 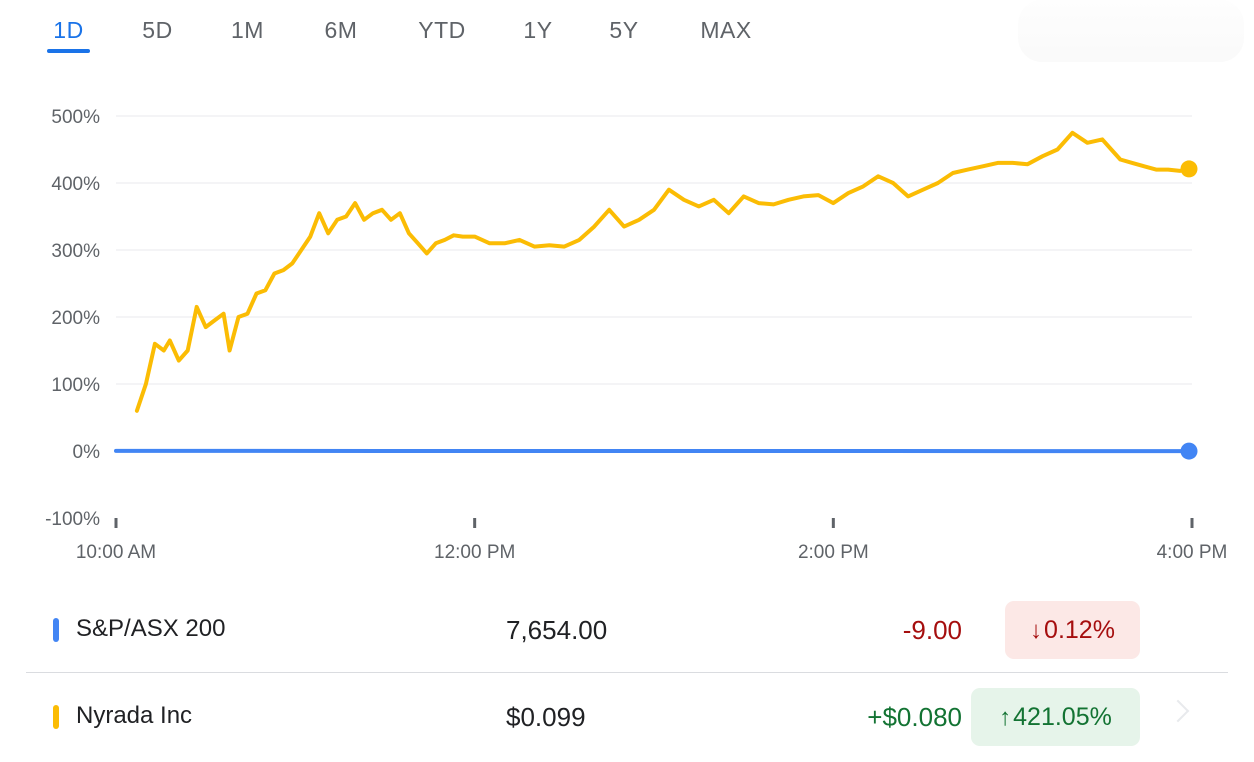 What do you see at coordinates (1131, 31) in the screenshot?
I see `faded-overlay` at bounding box center [1131, 31].